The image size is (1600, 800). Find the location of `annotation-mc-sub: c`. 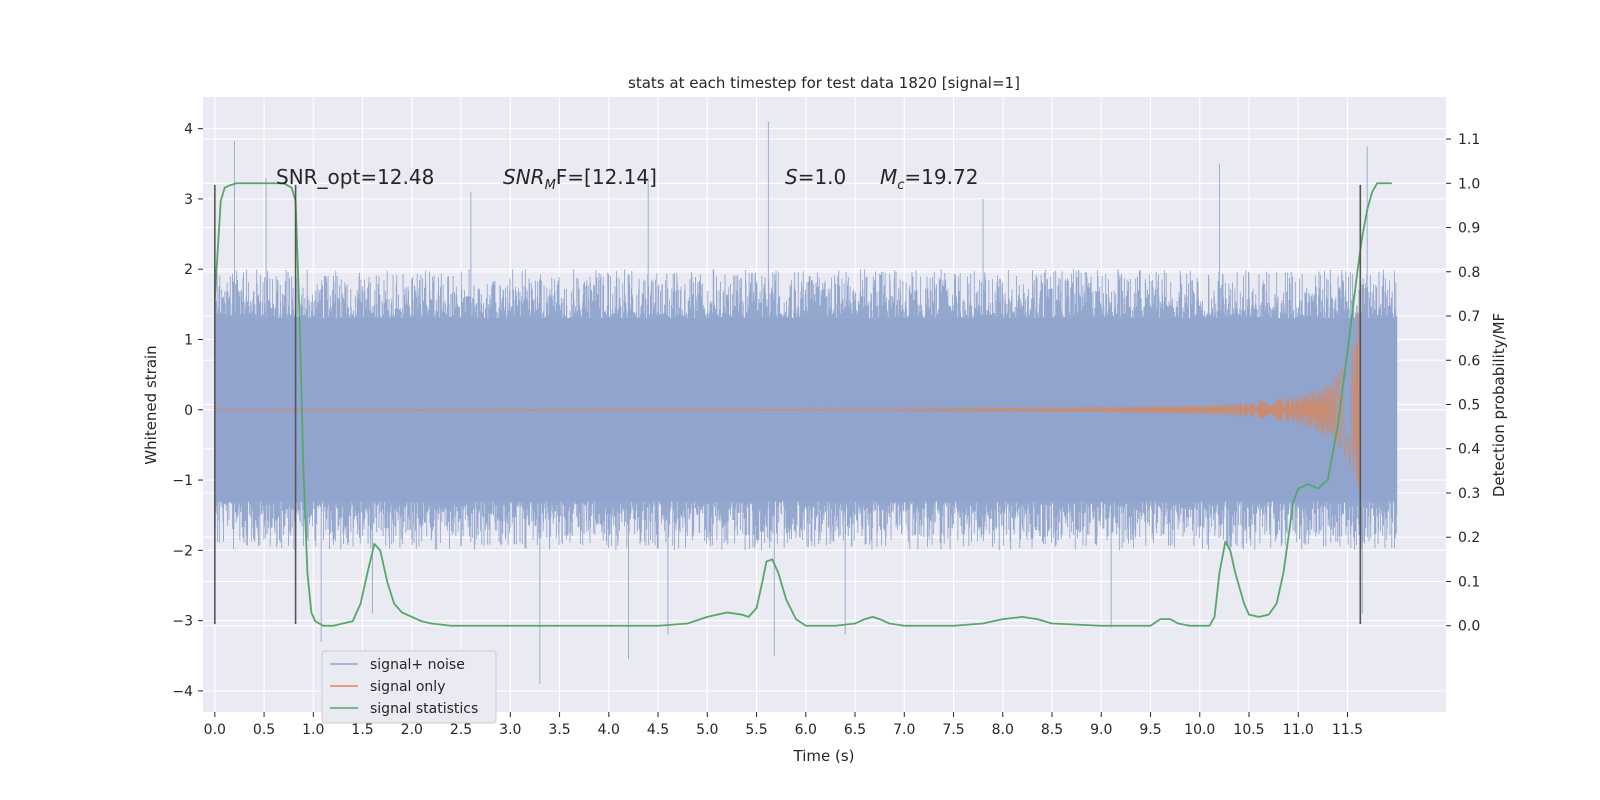

annotation-mc-sub: c is located at coordinates (900, 185).